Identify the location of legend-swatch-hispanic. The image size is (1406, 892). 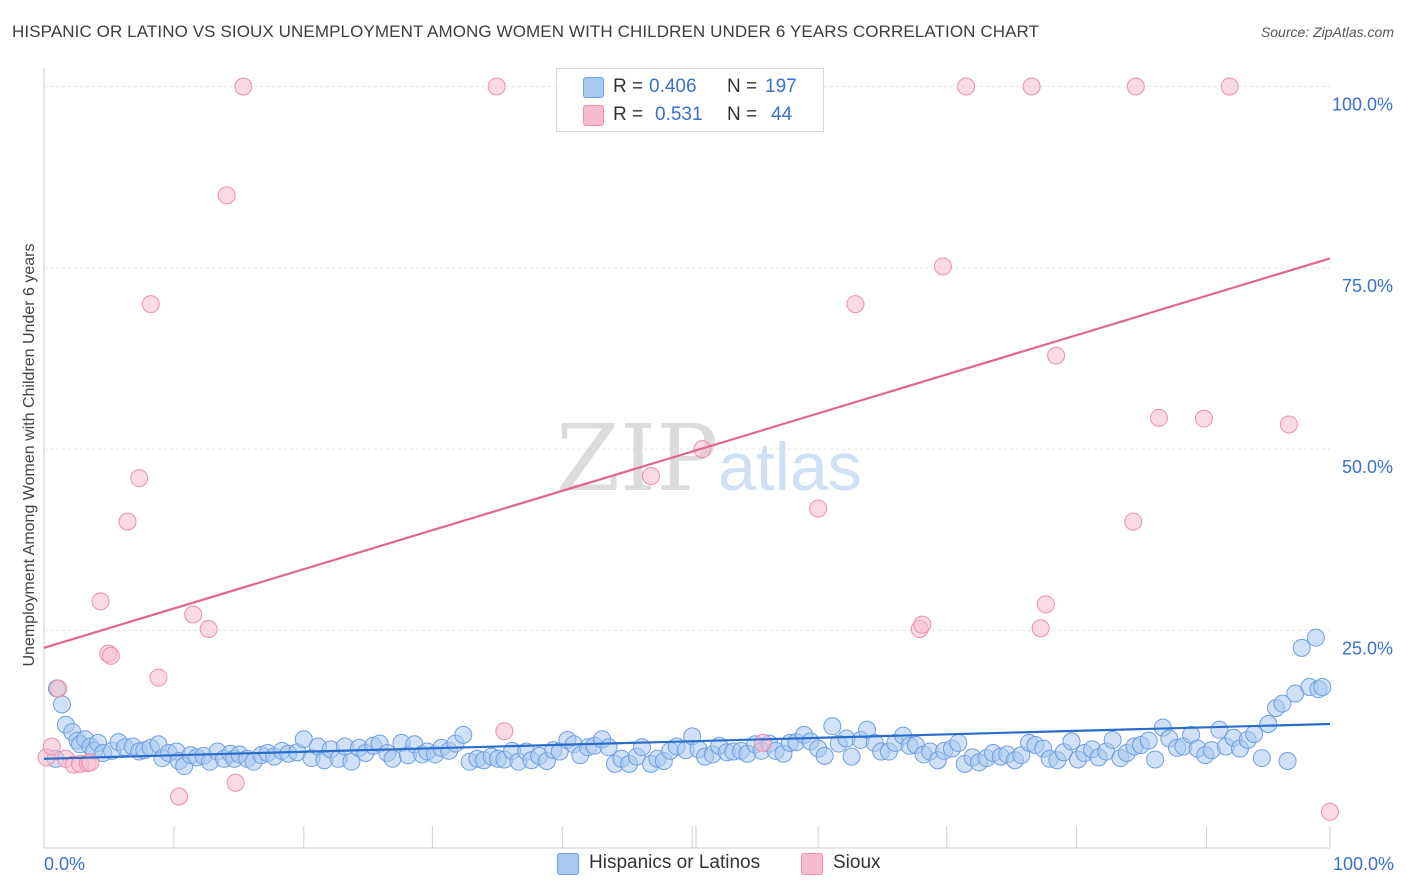
(568, 864).